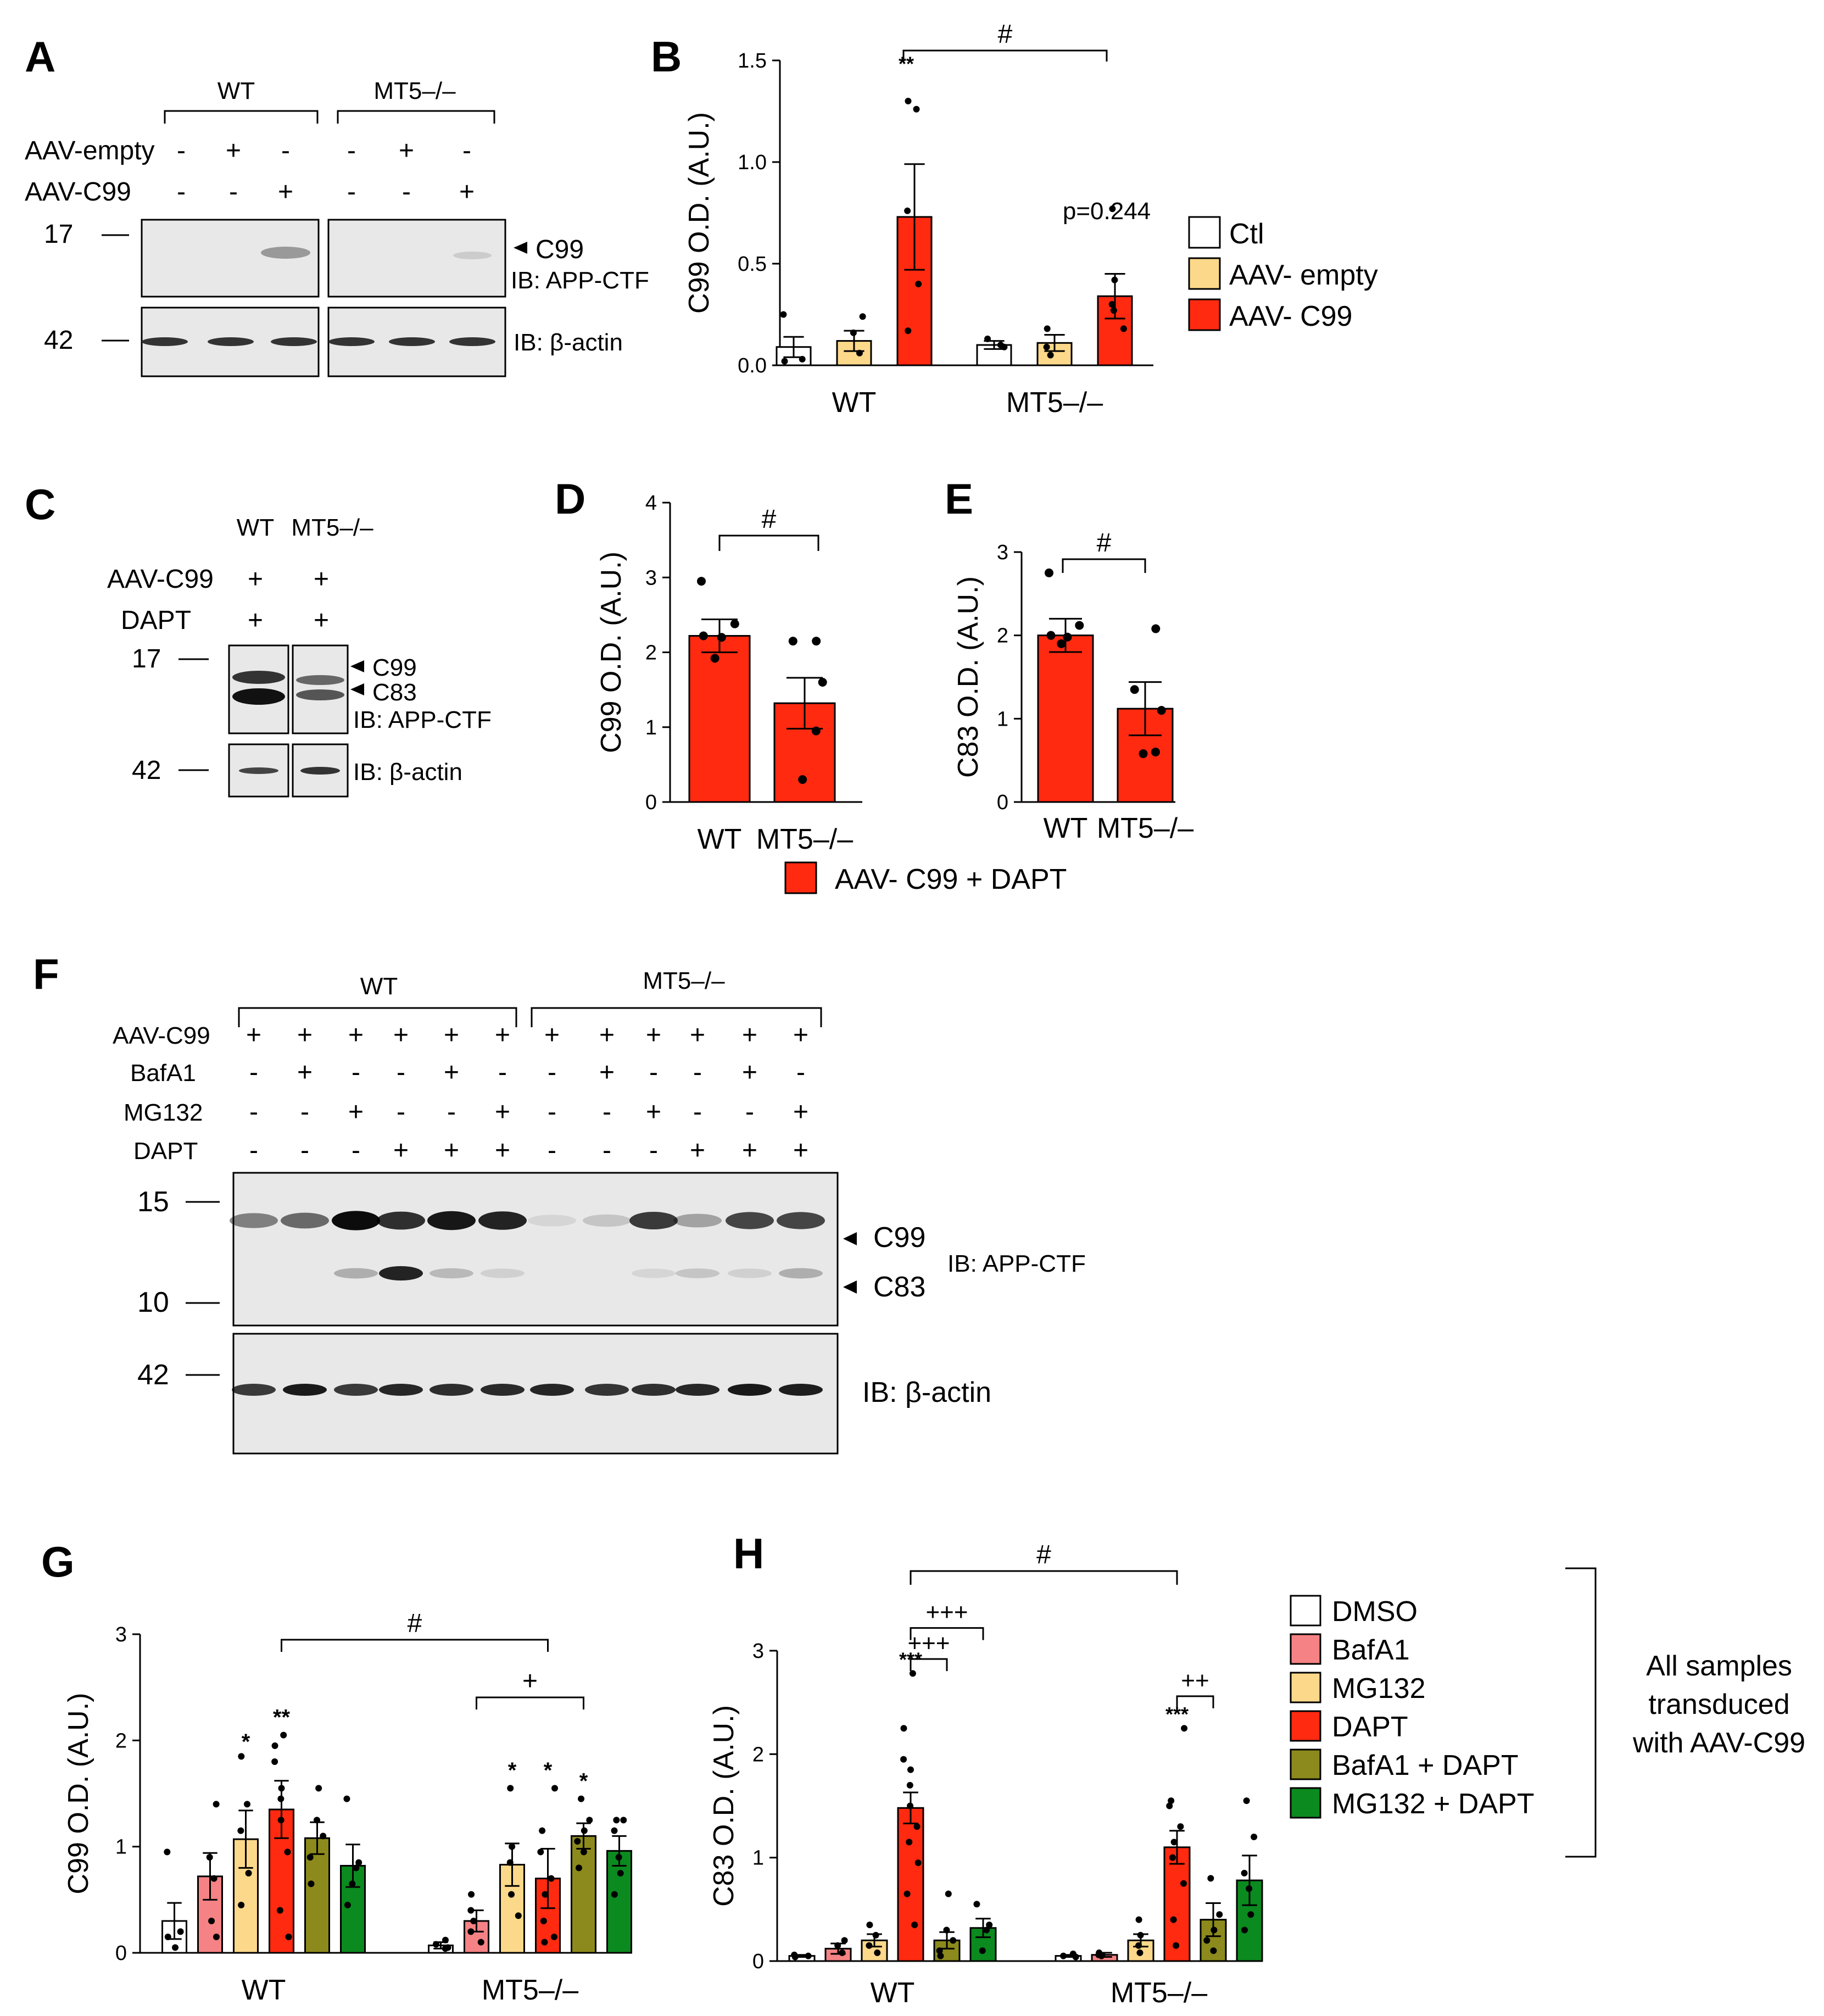 Image resolution: width=1824 pixels, height=2016 pixels. I want to click on legend-b: Ctl AAV- empty AAV- C99, so click(1283, 274).